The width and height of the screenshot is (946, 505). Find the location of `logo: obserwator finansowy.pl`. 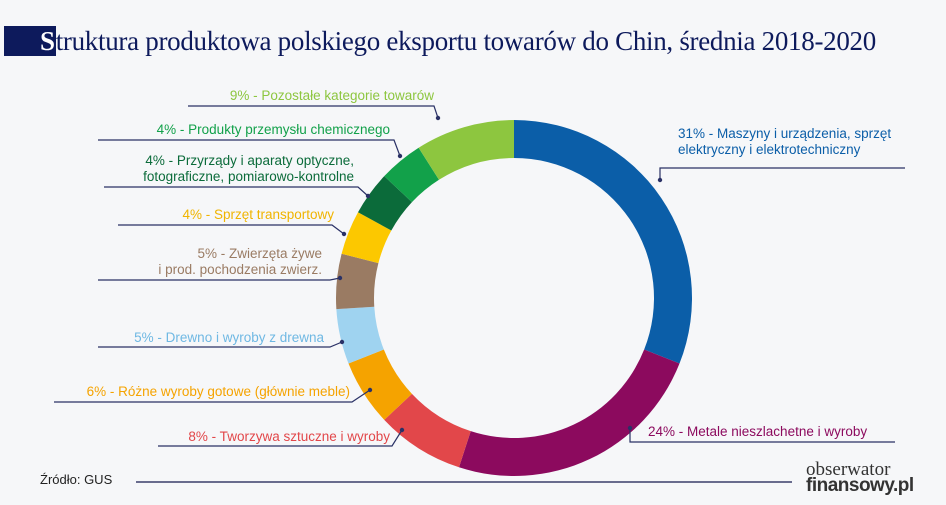

logo: obserwator finansowy.pl is located at coordinates (860, 477).